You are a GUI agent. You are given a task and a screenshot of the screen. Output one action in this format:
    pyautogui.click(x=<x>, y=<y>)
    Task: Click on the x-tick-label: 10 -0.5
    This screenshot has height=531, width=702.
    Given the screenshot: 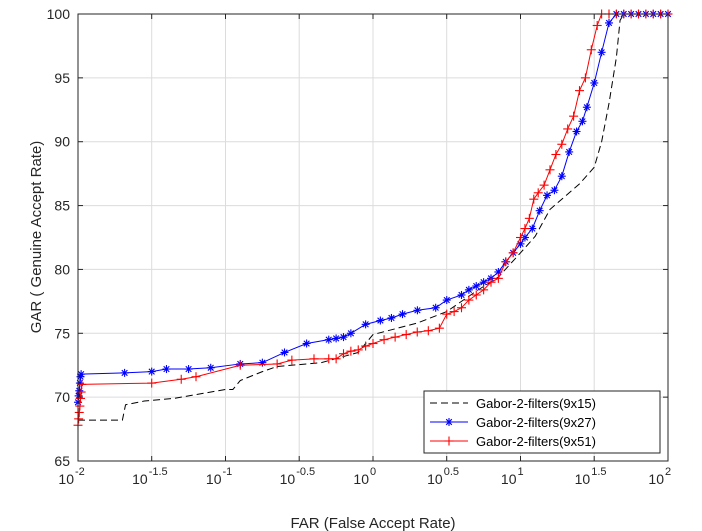 What is the action you would take?
    pyautogui.click(x=298, y=476)
    